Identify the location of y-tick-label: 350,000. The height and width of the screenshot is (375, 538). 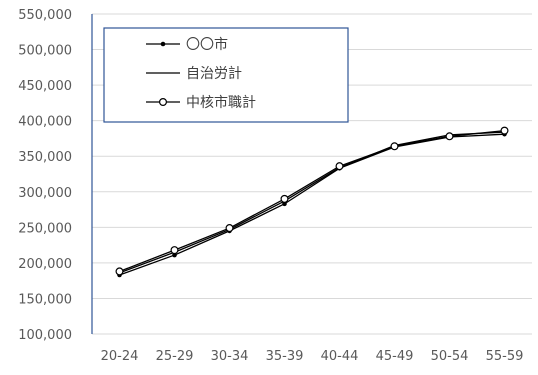
(45, 157).